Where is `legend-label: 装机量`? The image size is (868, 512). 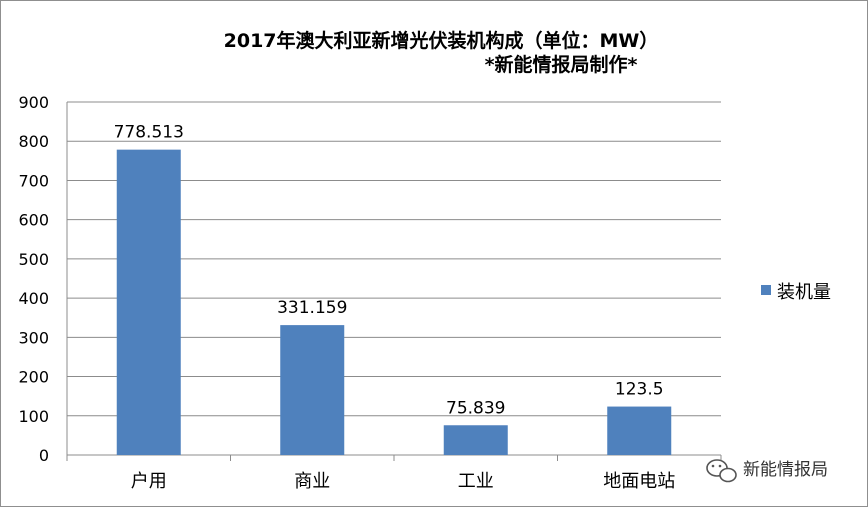 legend-label: 装机量 is located at coordinates (804, 292).